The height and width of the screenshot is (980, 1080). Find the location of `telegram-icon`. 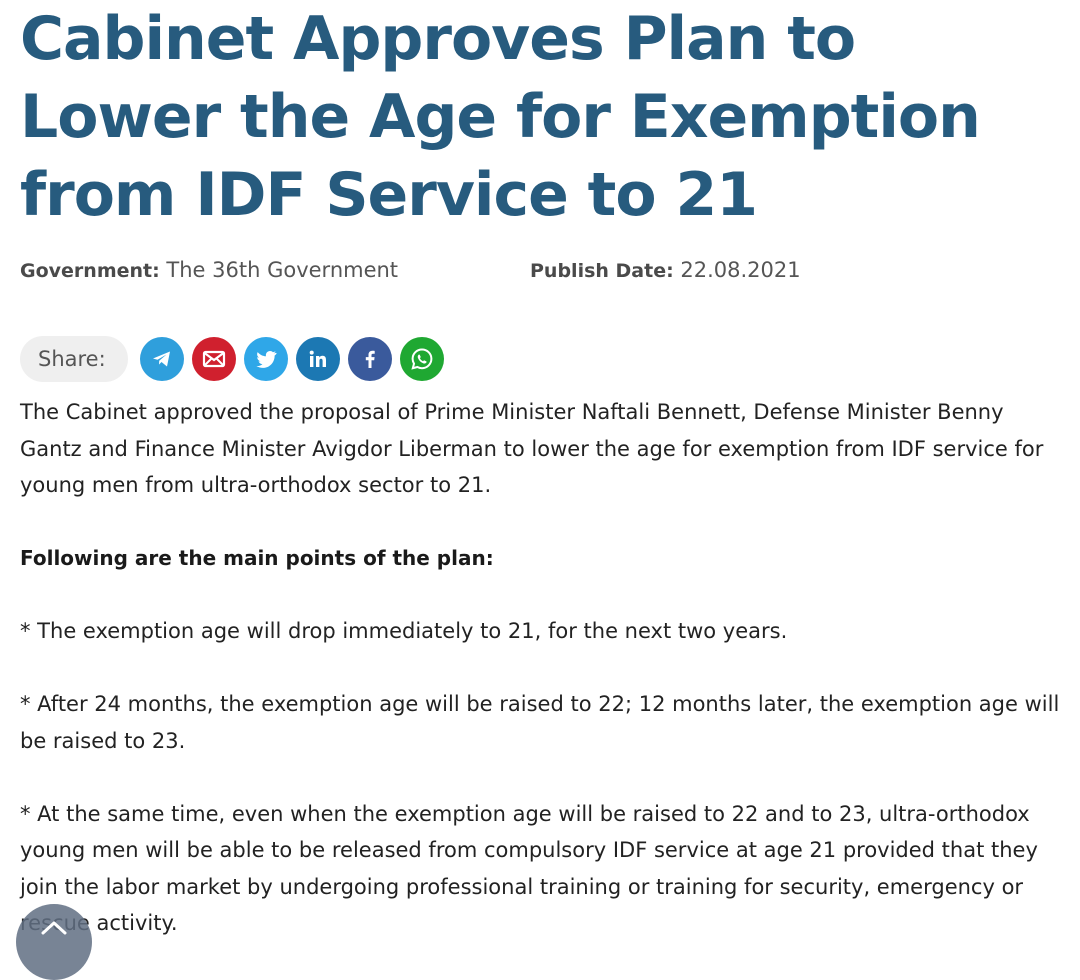

telegram-icon is located at coordinates (162, 359).